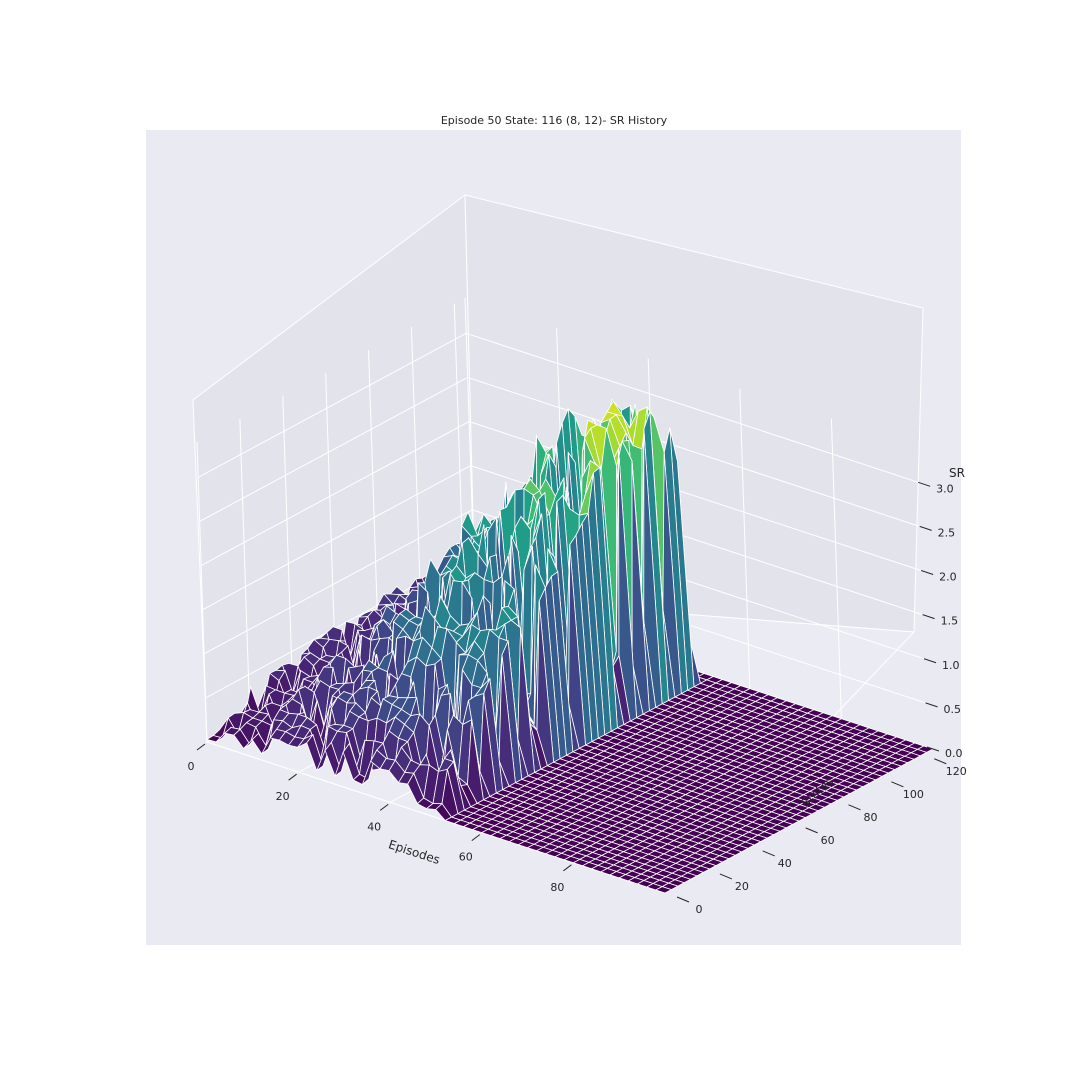 The image size is (1080, 1080). Describe the element at coordinates (663, 890) in the screenshot. I see `surface-facet` at that location.